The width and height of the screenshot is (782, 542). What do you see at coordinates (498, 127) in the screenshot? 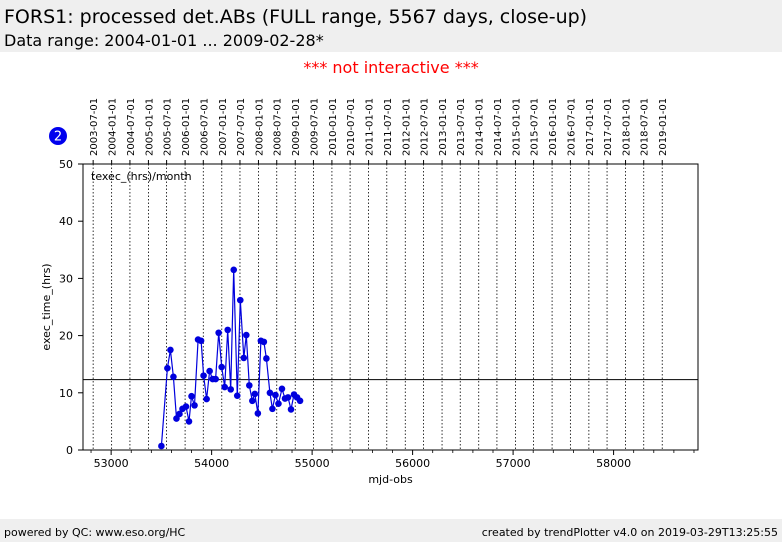
I see `top-date-label: 2014-07-01` at bounding box center [498, 127].